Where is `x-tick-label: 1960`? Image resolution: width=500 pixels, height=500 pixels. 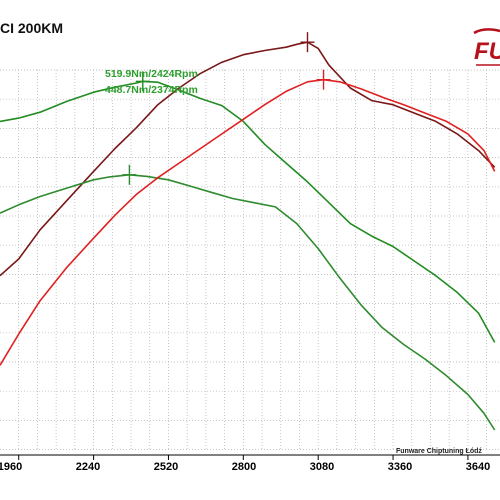
x-tick-label: 1960 is located at coordinates (11, 467).